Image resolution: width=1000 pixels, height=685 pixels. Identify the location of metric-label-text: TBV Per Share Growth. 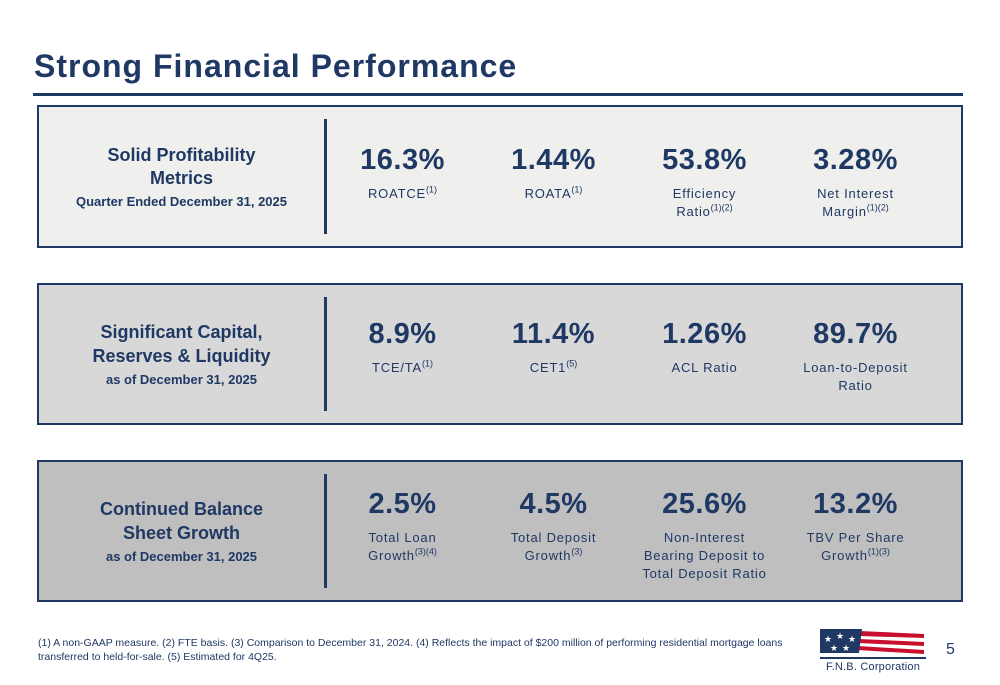
(855, 547).